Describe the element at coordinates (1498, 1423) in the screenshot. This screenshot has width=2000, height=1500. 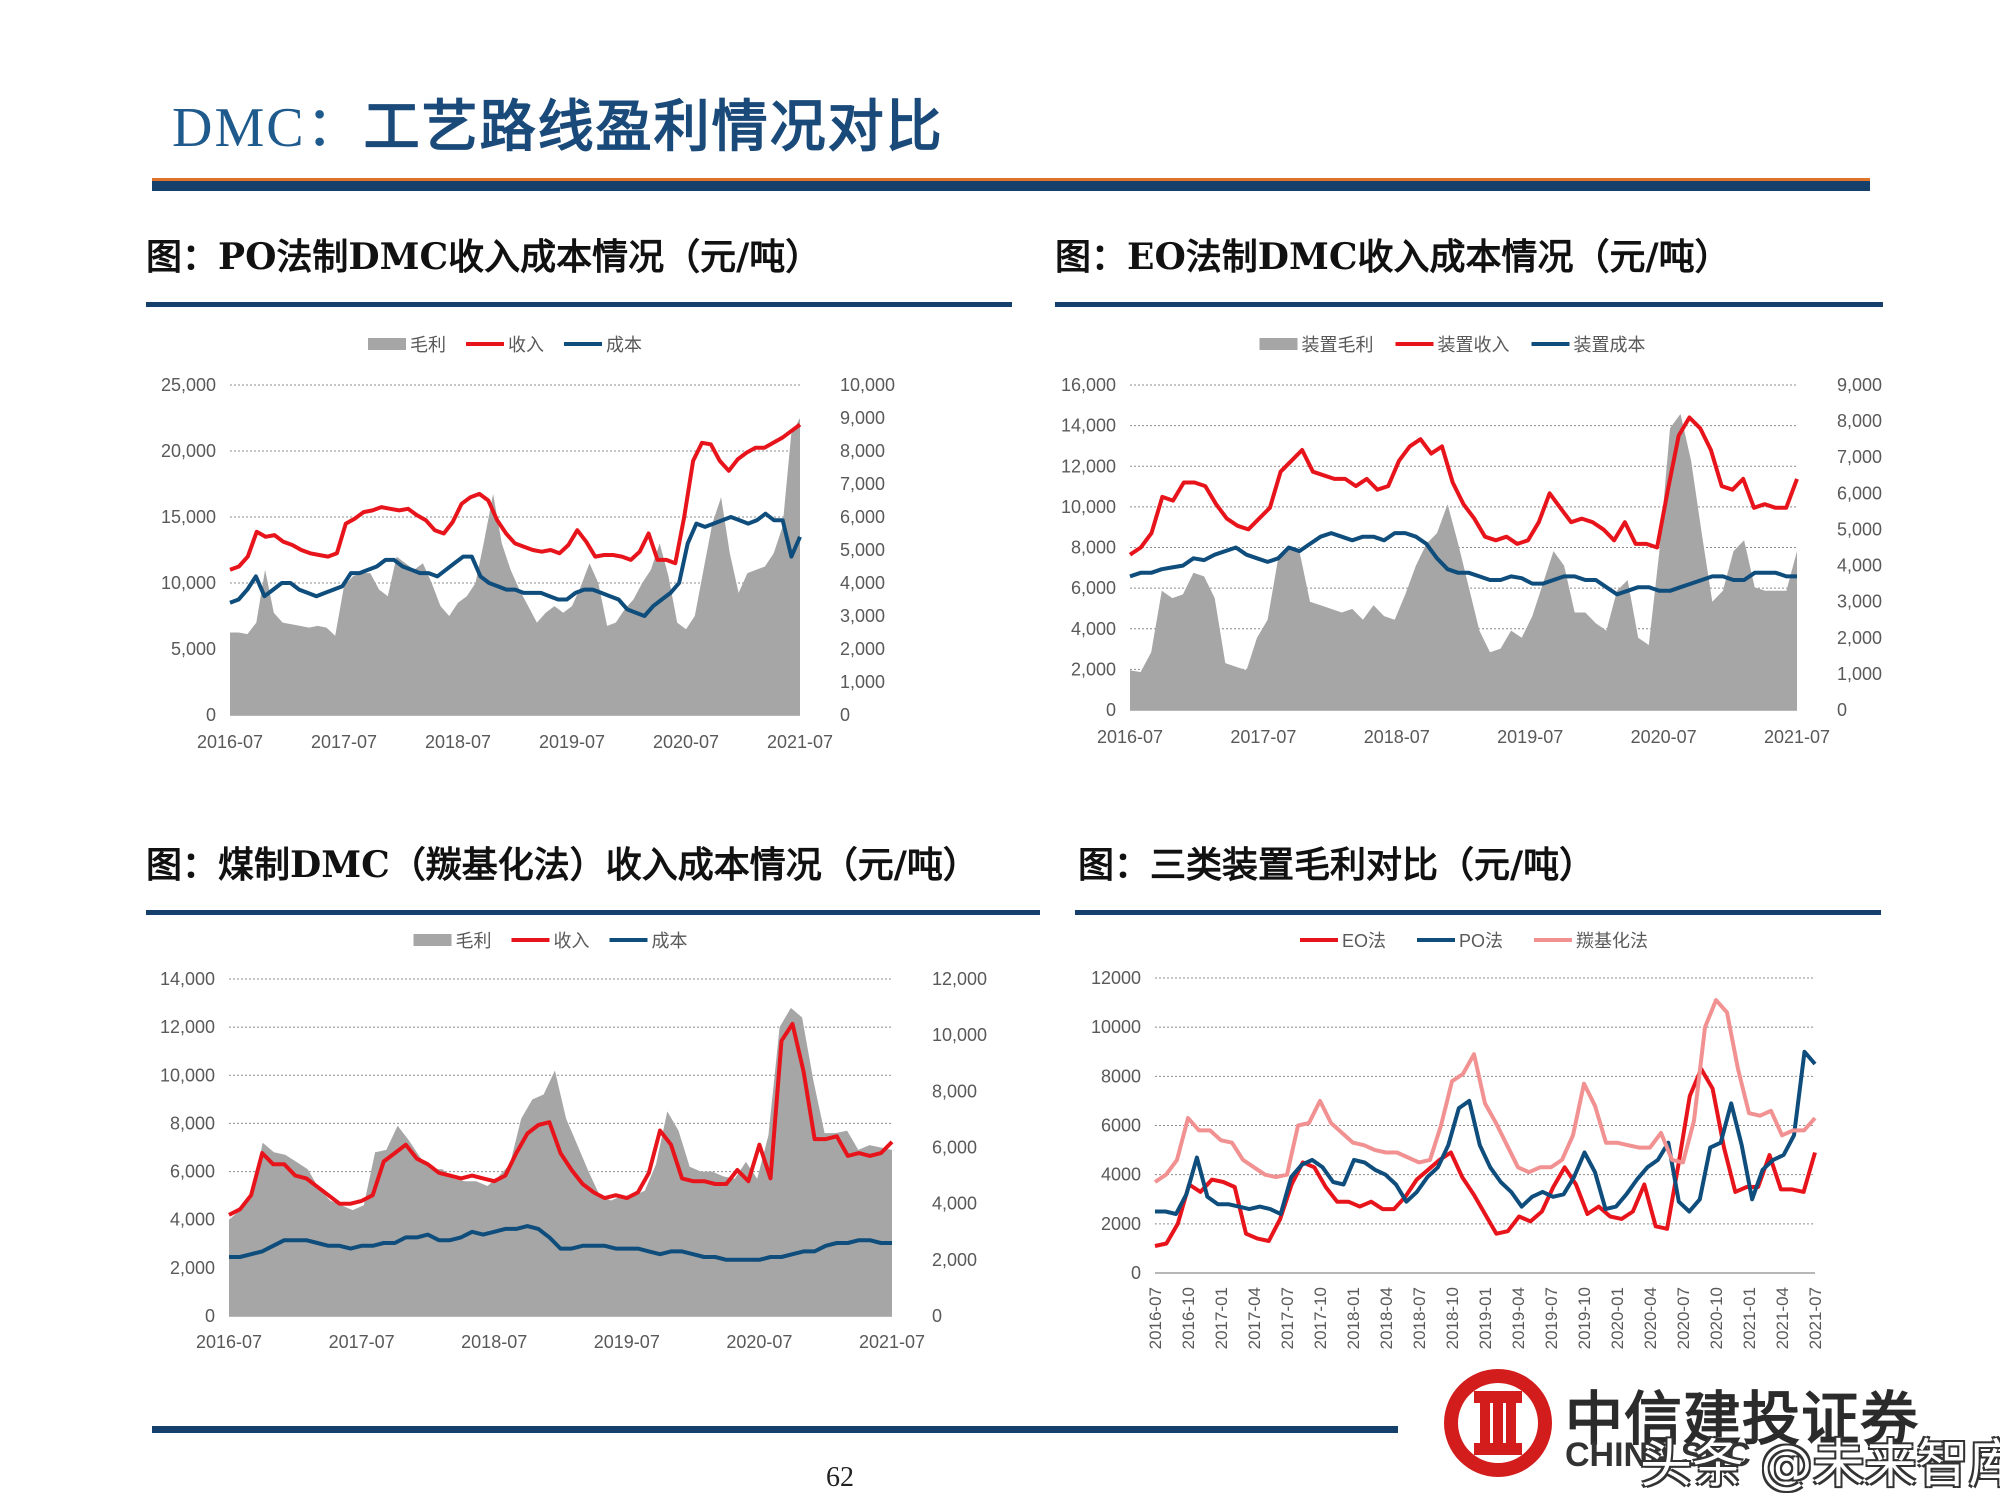
I see `citic-logo-icon` at that location.